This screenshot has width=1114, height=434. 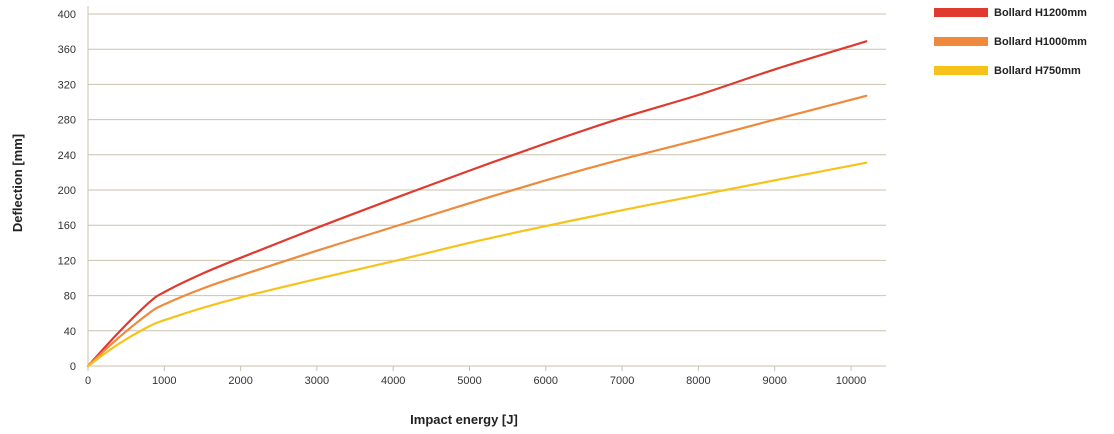 I want to click on x-tick-label: 10000, so click(x=851, y=381).